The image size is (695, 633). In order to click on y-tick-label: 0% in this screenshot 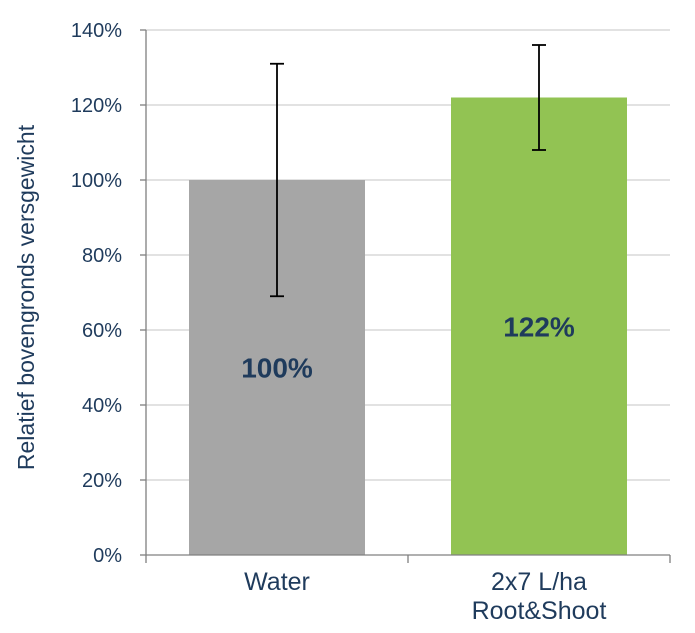, I will do `click(107, 556)`.